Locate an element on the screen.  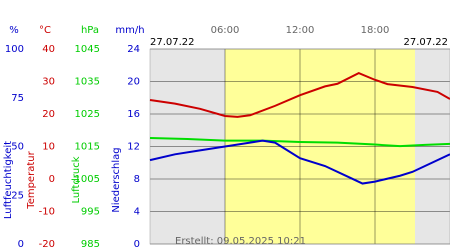
x-tick-label: 06:00 is located at coordinates (225, 30).